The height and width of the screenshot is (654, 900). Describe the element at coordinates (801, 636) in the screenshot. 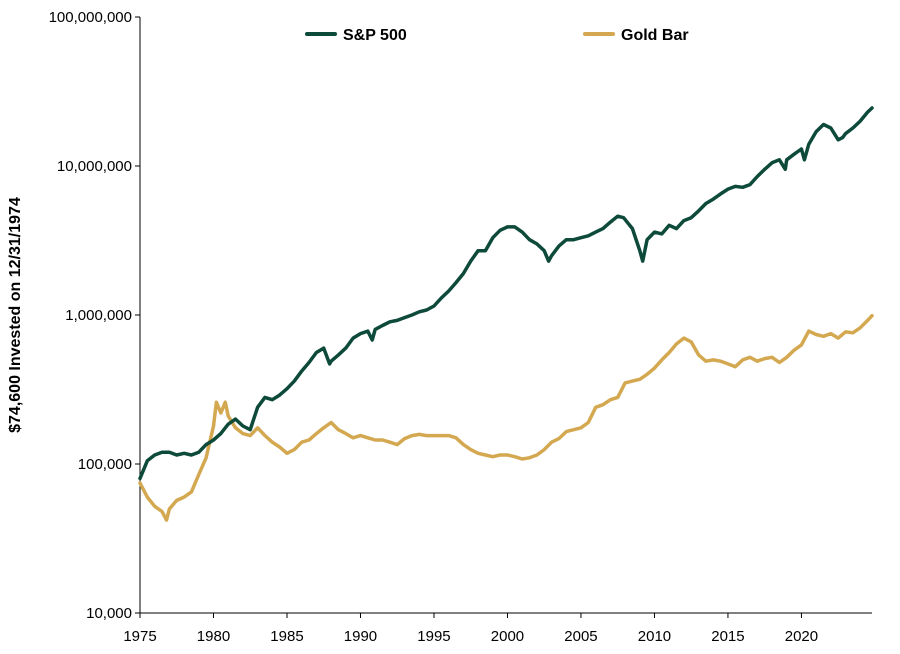

I see `x-tick-label: 2020` at that location.